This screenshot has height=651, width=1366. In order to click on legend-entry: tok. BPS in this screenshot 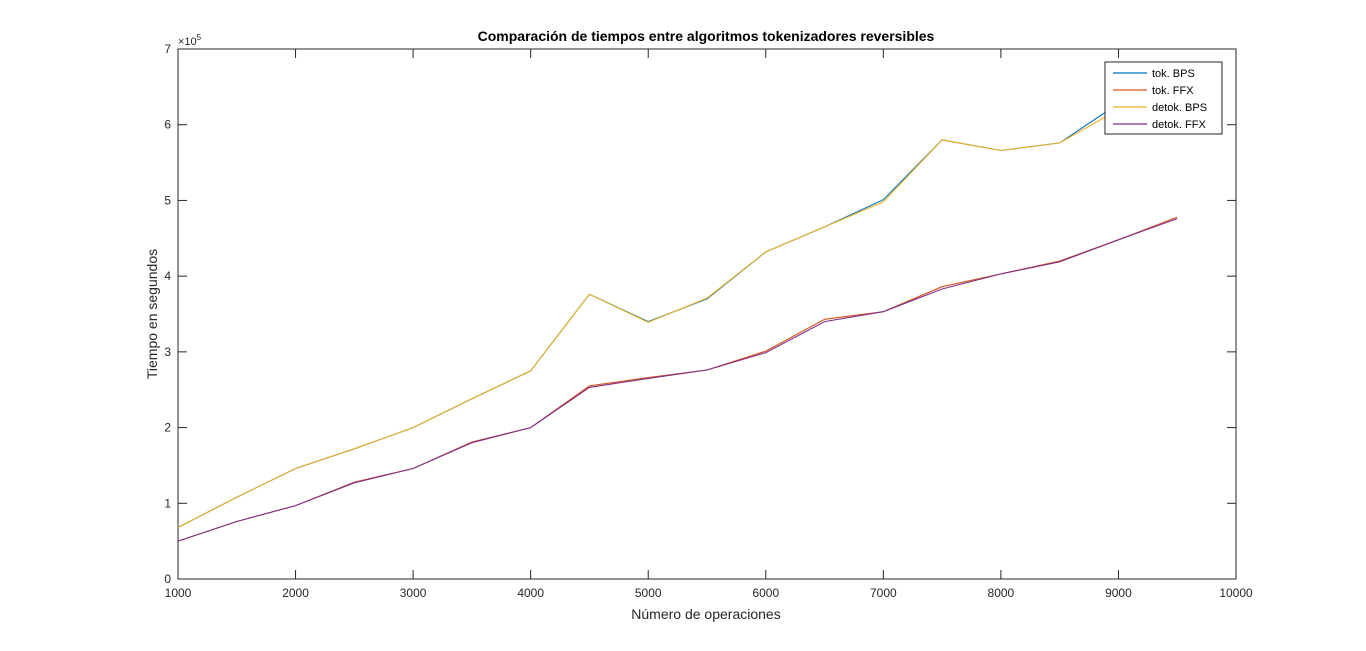, I will do `click(1173, 74)`.